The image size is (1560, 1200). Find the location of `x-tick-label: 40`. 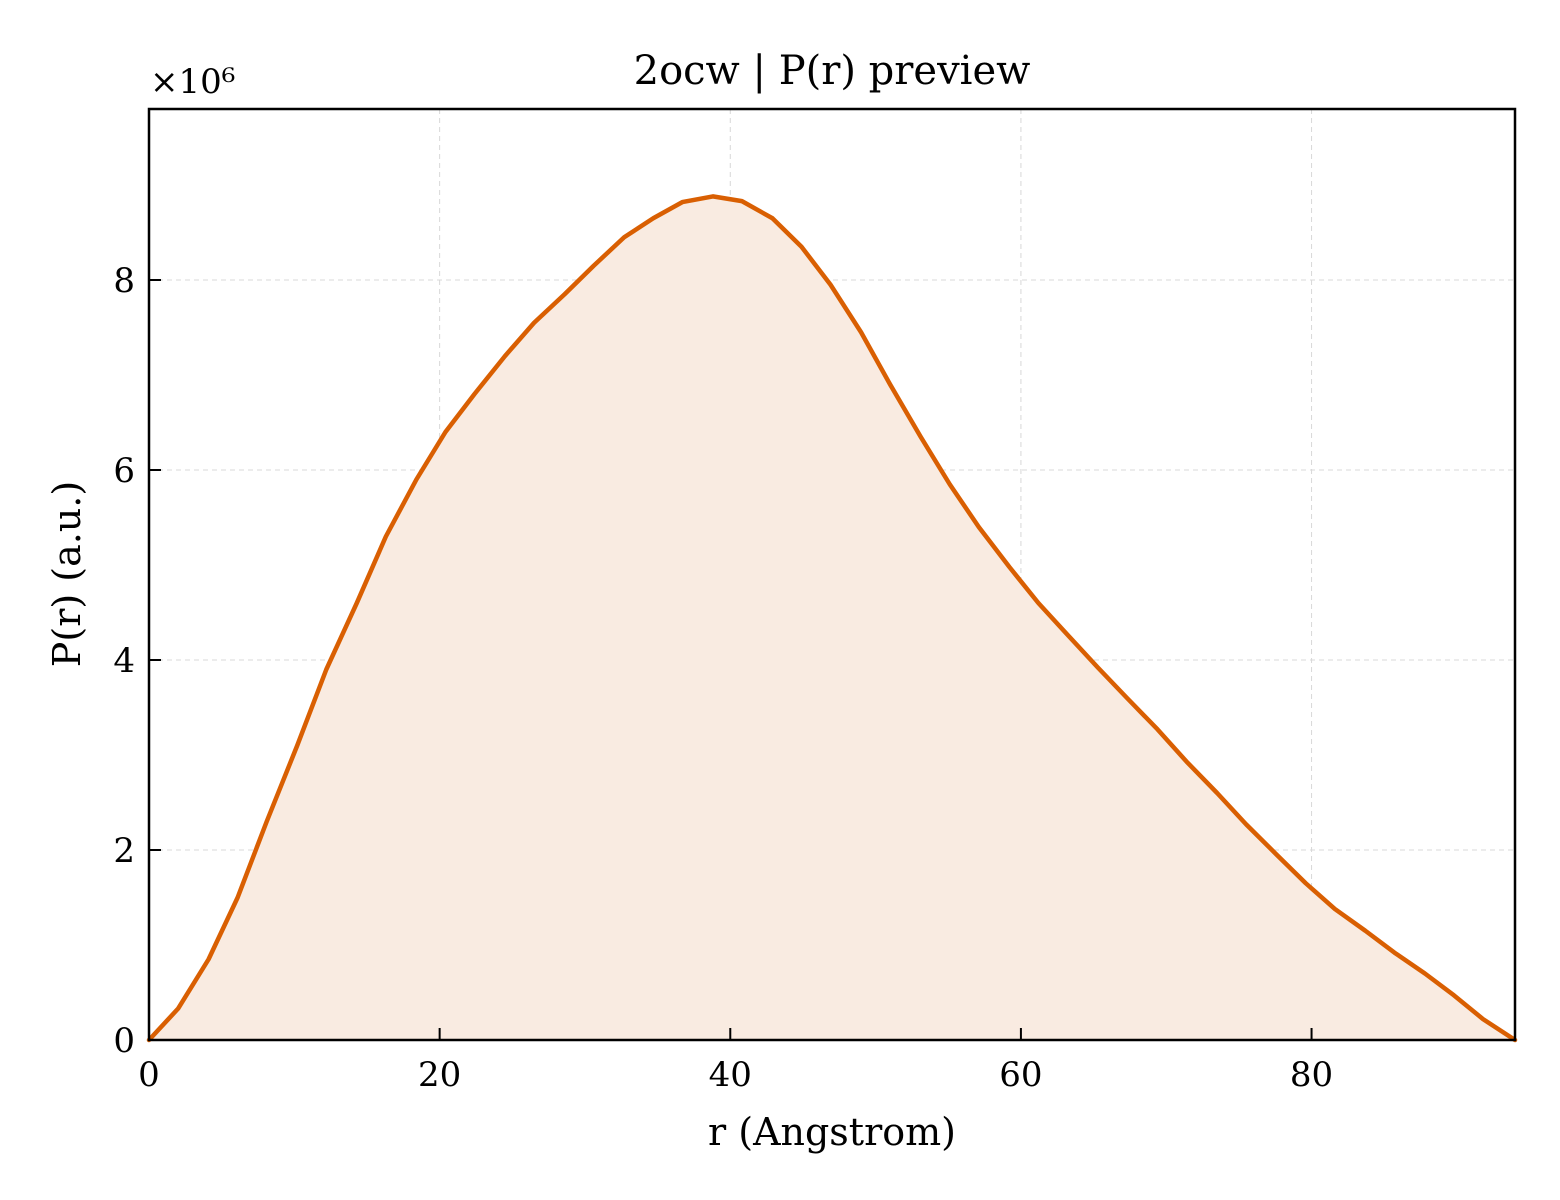

x-tick-label: 40 is located at coordinates (730, 1075).